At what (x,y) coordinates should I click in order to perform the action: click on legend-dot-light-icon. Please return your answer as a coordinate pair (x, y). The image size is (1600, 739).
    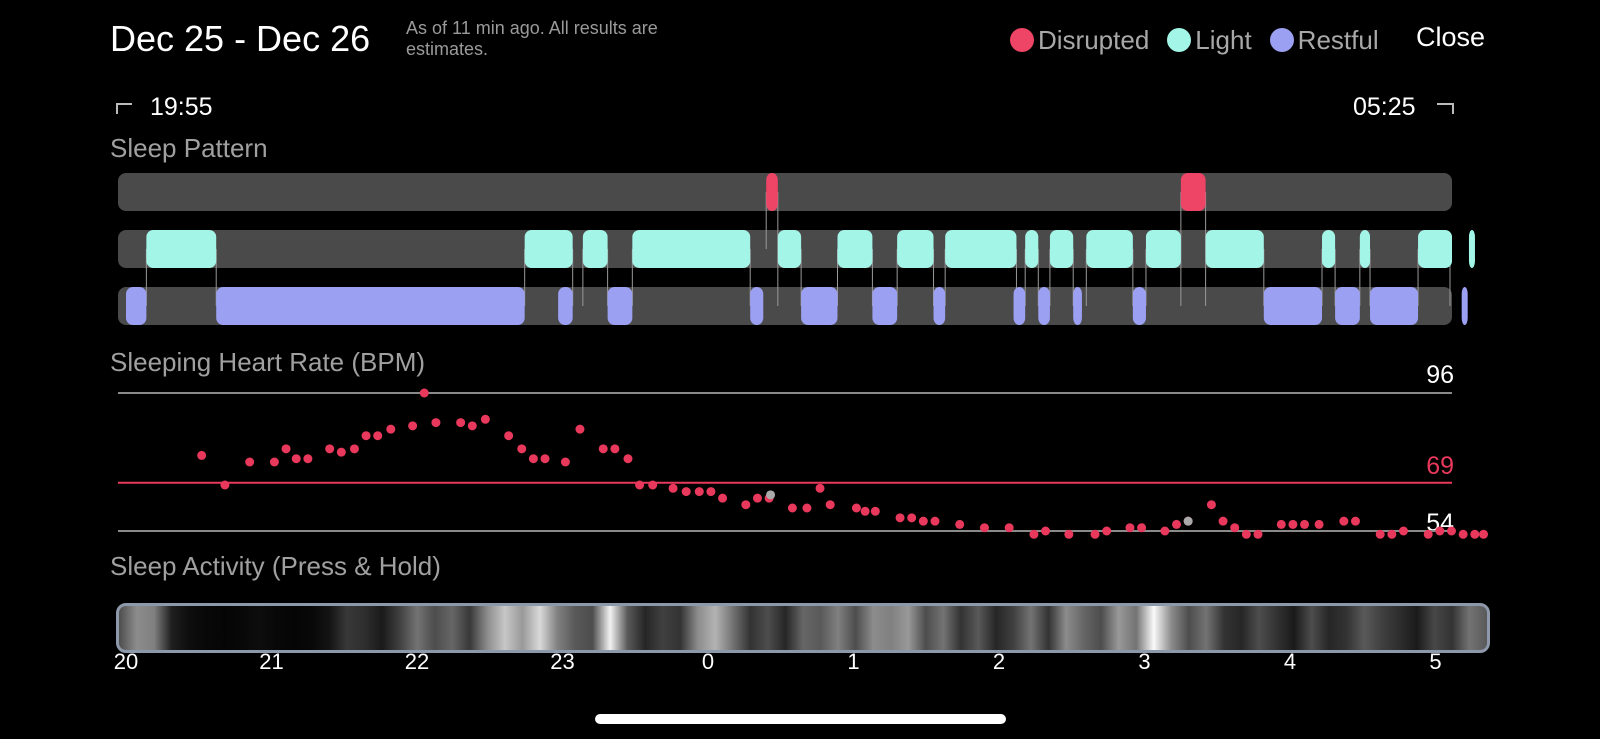
    Looking at the image, I should click on (1179, 40).